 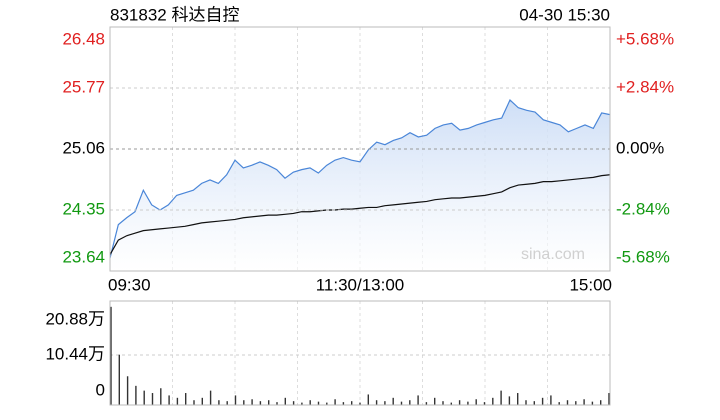 I want to click on average-line, so click(x=360, y=214).